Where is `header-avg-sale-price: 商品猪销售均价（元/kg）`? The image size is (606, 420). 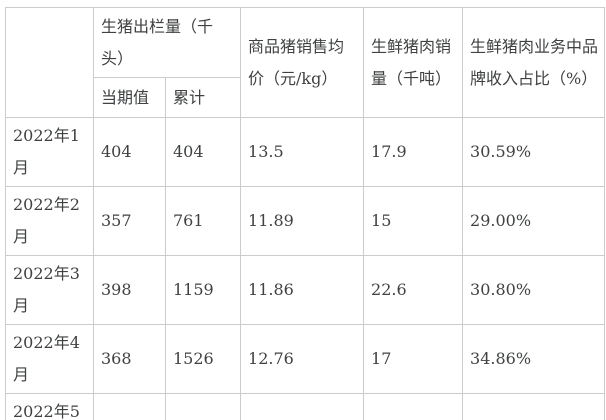 header-avg-sale-price: 商品猪销售均价（元/kg） is located at coordinates (302, 62).